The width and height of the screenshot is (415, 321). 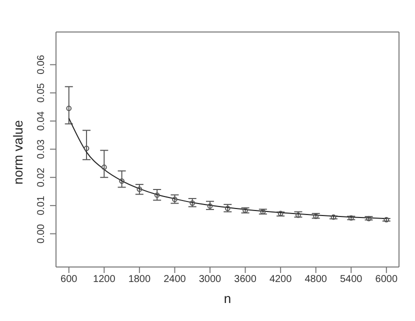 I want to click on x-tick-label: 3000, so click(x=210, y=280).